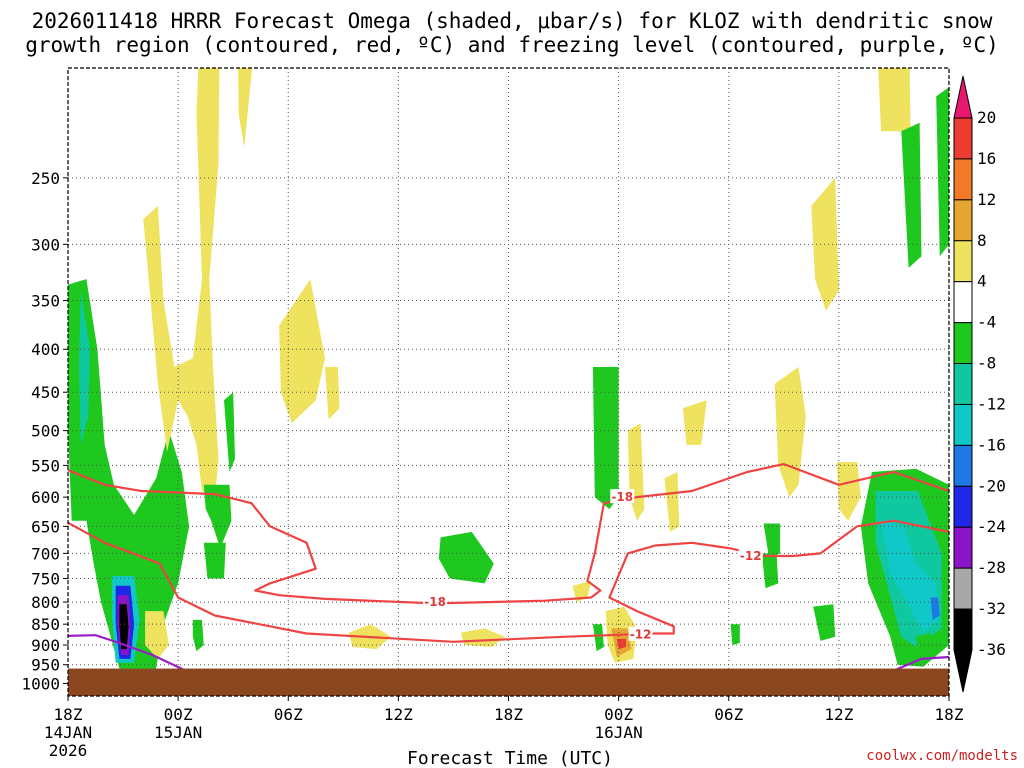 This screenshot has height=768, width=1024. I want to click on colorbar-label-2: 12, so click(986, 199).